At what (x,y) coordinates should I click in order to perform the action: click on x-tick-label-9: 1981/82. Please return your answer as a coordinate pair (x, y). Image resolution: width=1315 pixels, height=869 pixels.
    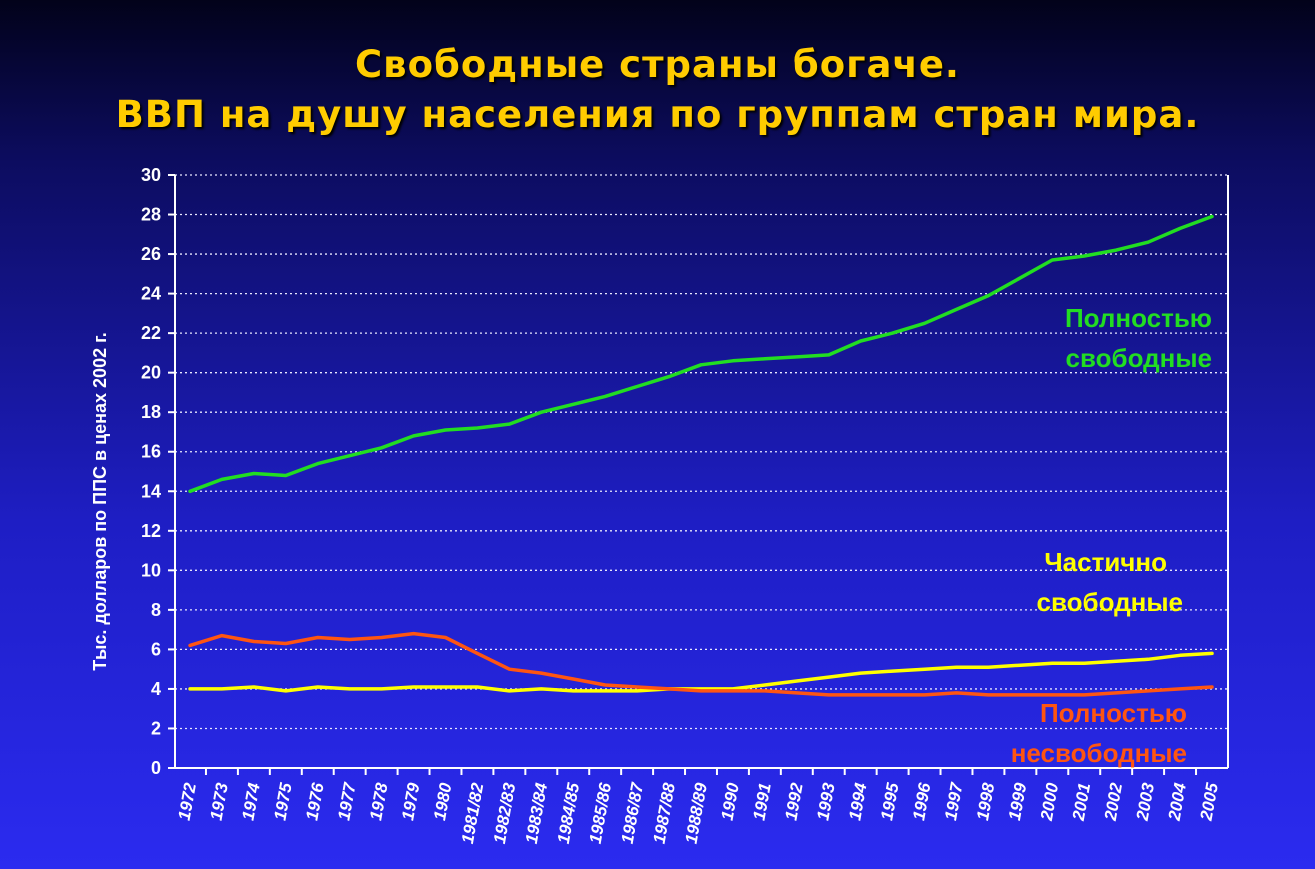
    Looking at the image, I should click on (472, 813).